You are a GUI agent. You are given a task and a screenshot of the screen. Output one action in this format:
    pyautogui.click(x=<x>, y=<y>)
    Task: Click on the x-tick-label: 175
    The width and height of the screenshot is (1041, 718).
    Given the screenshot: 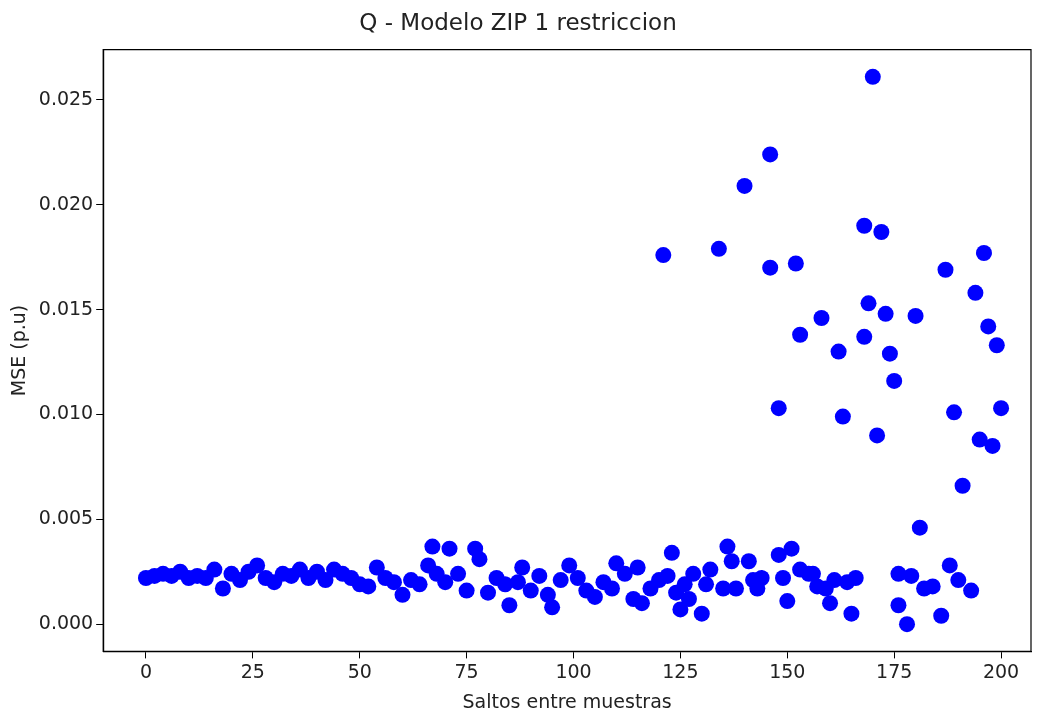 What is the action you would take?
    pyautogui.click(x=894, y=670)
    